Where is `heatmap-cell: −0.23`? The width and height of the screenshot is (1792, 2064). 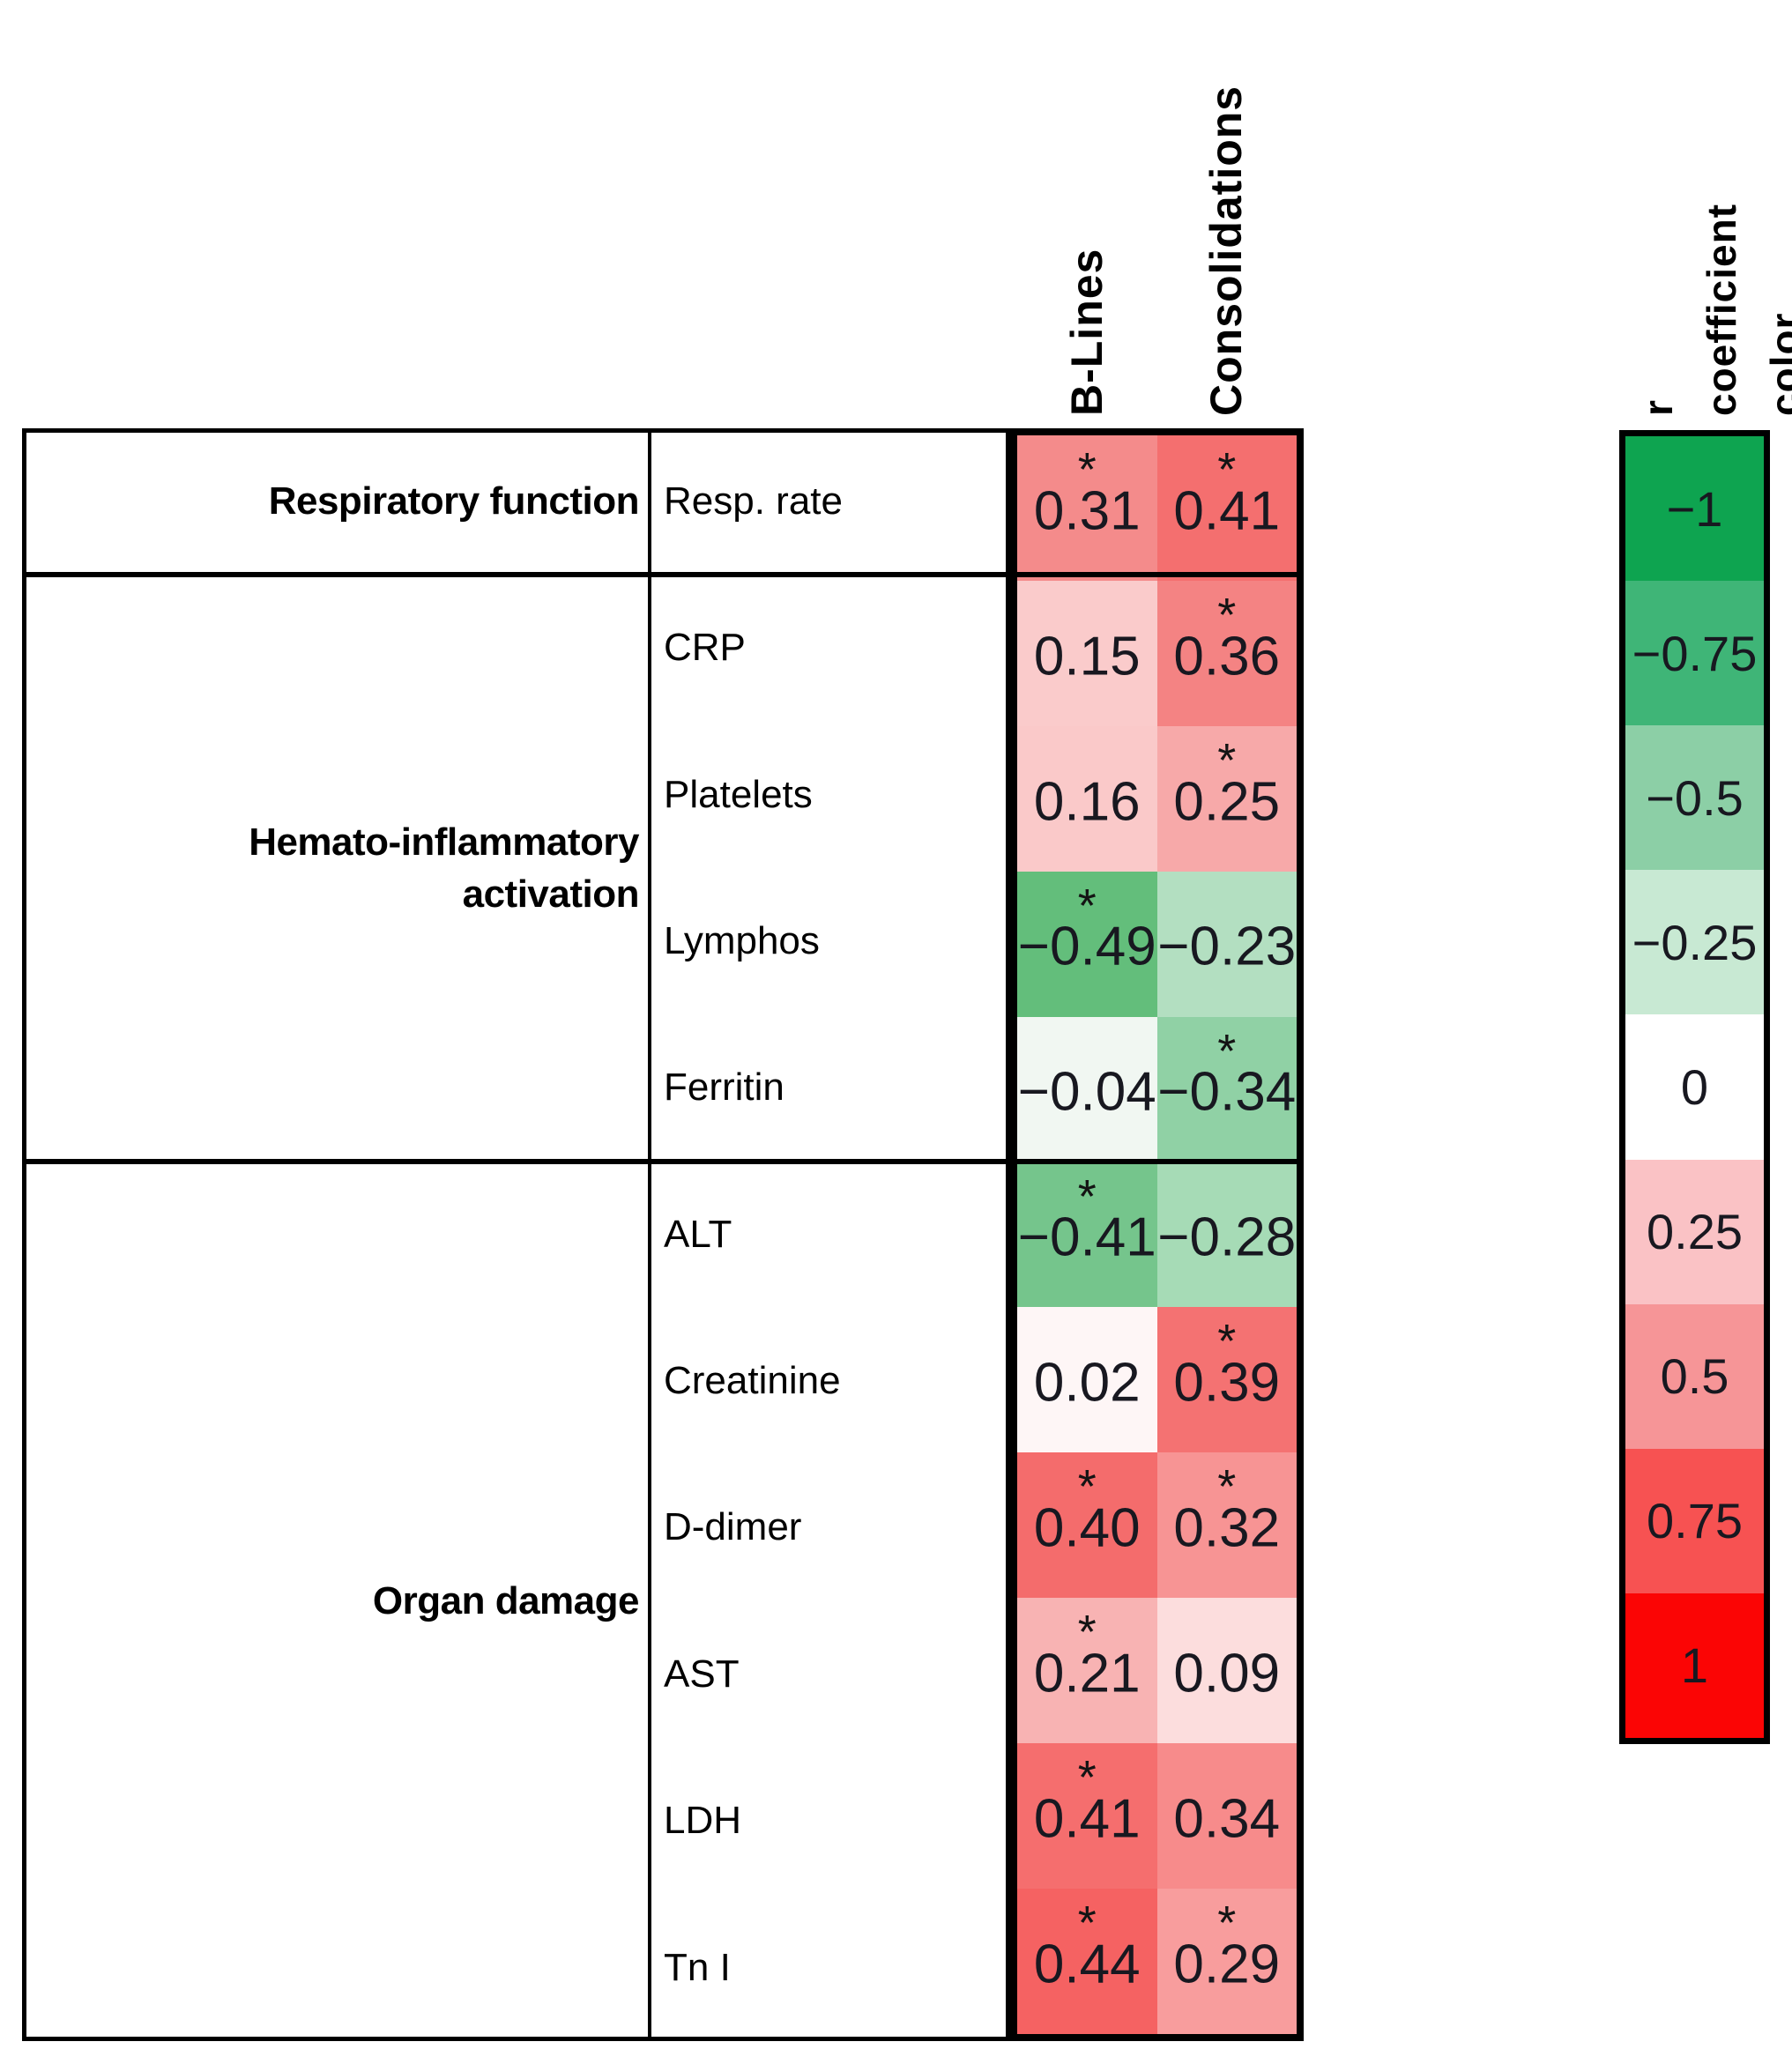
heatmap-cell: −0.23 is located at coordinates (1227, 944).